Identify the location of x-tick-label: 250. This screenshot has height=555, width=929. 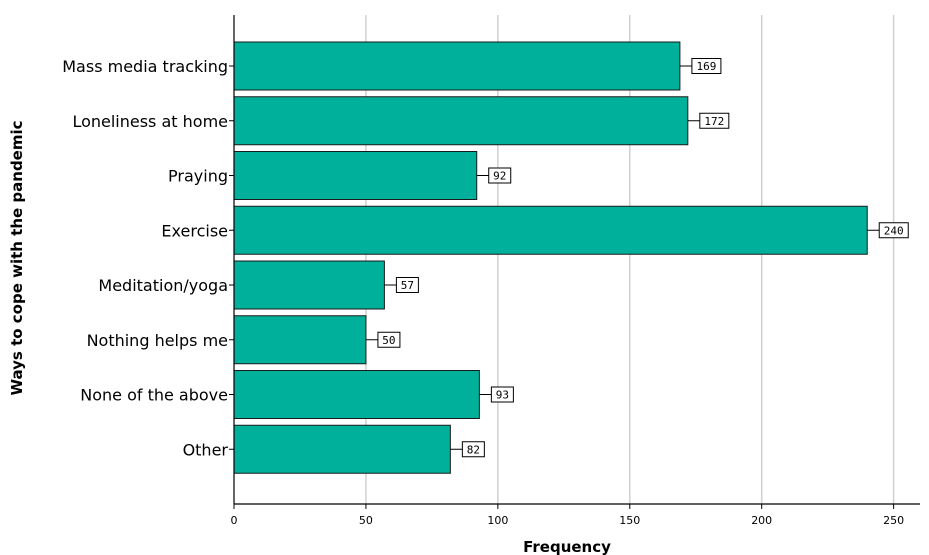
(893, 520).